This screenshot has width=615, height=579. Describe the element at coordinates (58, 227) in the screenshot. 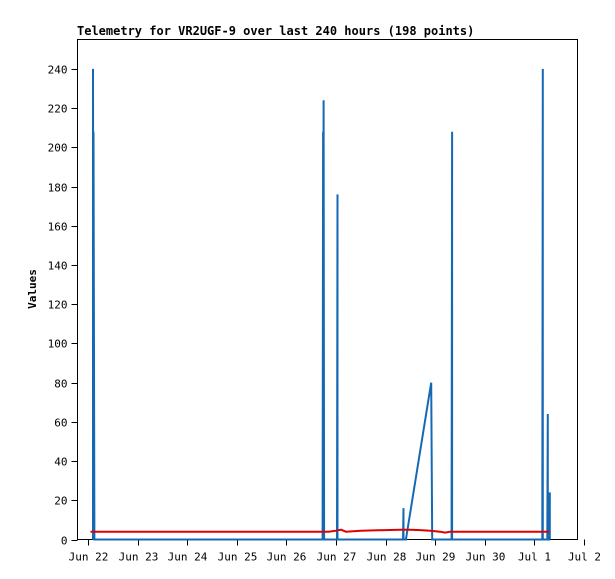

I see `y-tick-label: 160` at that location.